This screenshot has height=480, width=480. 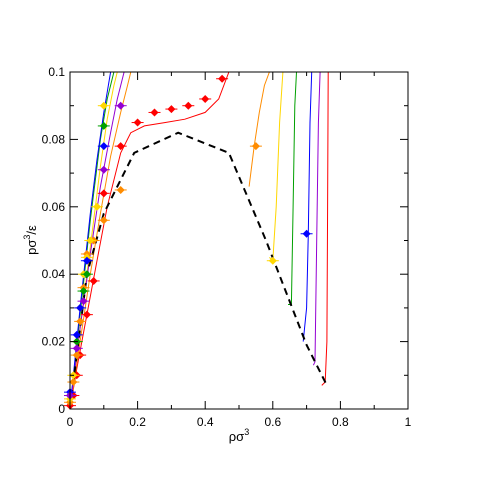 What do you see at coordinates (246, 432) in the screenshot?
I see `x-axis-label-sup: 3` at bounding box center [246, 432].